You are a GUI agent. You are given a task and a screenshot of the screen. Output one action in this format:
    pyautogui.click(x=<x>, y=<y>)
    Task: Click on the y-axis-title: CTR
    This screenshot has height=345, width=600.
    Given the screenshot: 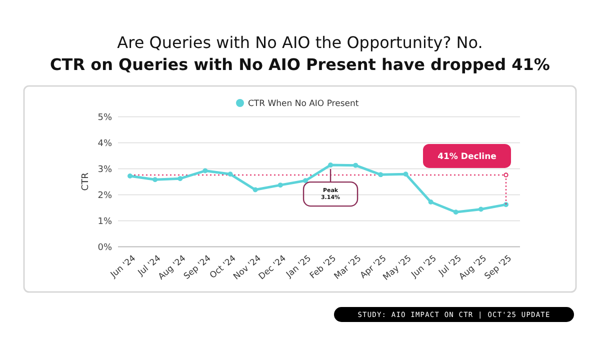 What is the action you would take?
    pyautogui.click(x=86, y=181)
    